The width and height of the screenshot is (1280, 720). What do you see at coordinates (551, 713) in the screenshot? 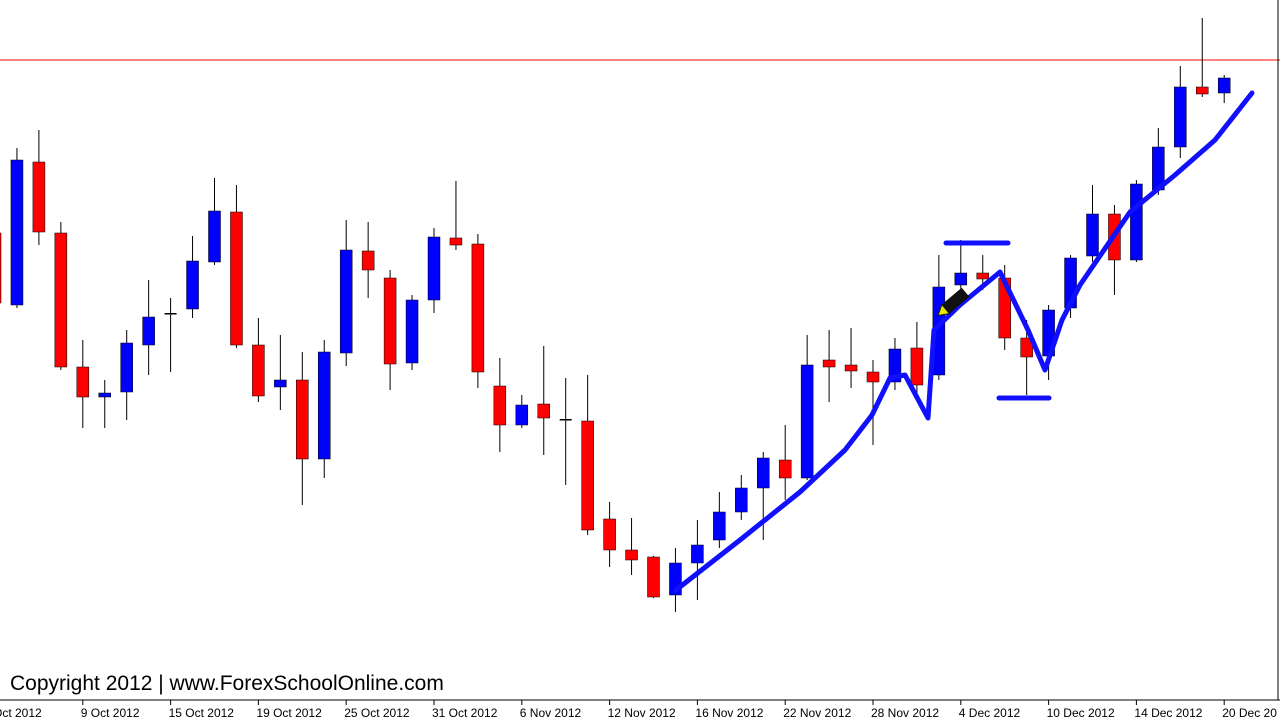
I see `x-tick-label: 6 Nov 2012` at bounding box center [551, 713].